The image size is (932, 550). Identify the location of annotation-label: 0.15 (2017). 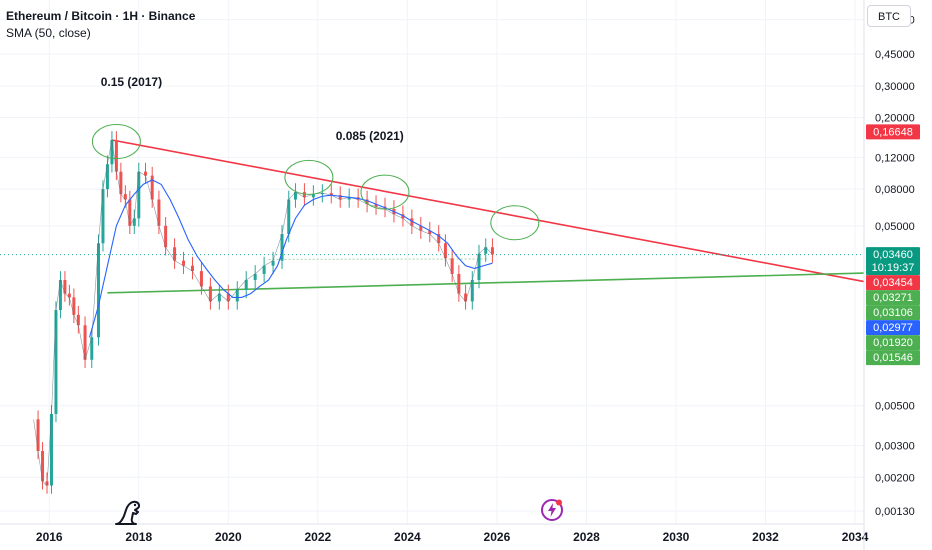
(131, 82).